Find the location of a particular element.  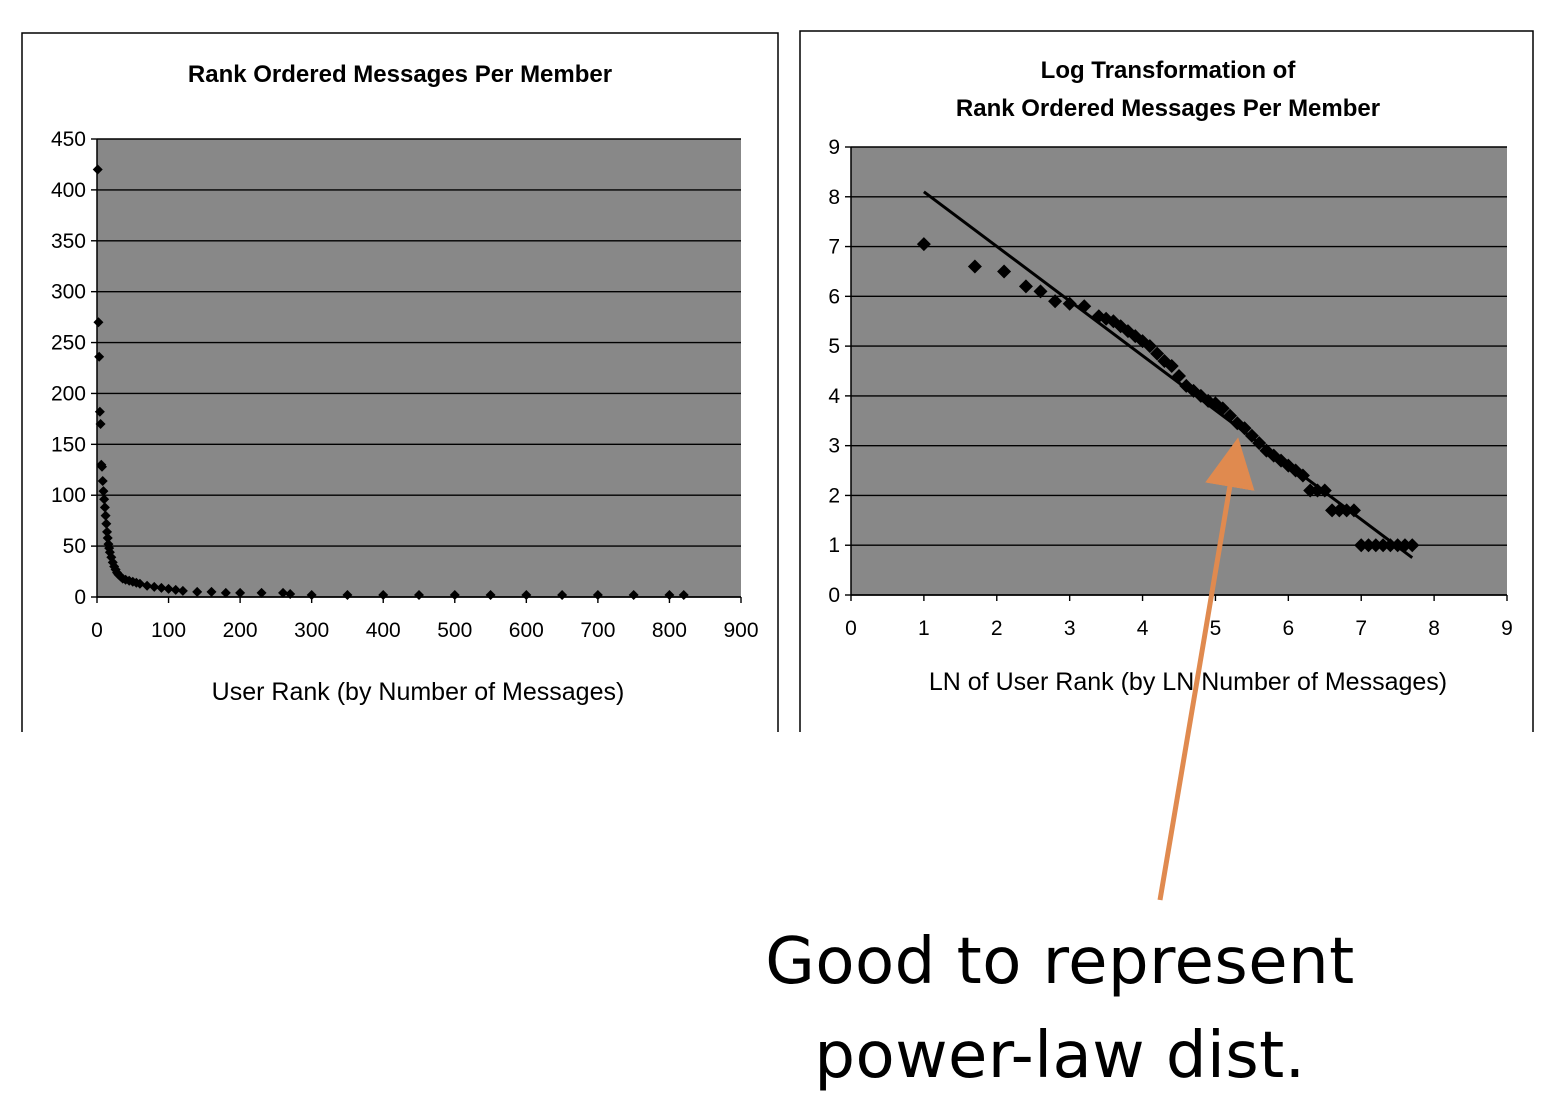

right-chart-title-line-2: Rank Ordered Messages Per Member is located at coordinates (1168, 108).